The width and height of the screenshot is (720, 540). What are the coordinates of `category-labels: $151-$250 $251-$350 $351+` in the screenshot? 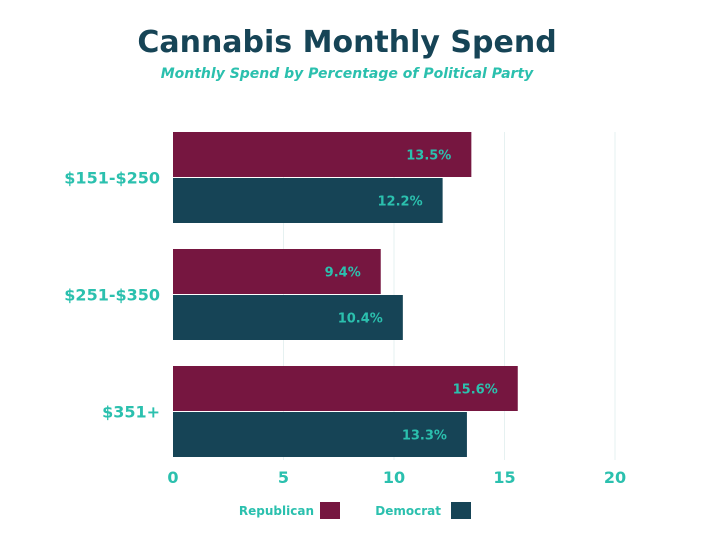 It's located at (112, 295).